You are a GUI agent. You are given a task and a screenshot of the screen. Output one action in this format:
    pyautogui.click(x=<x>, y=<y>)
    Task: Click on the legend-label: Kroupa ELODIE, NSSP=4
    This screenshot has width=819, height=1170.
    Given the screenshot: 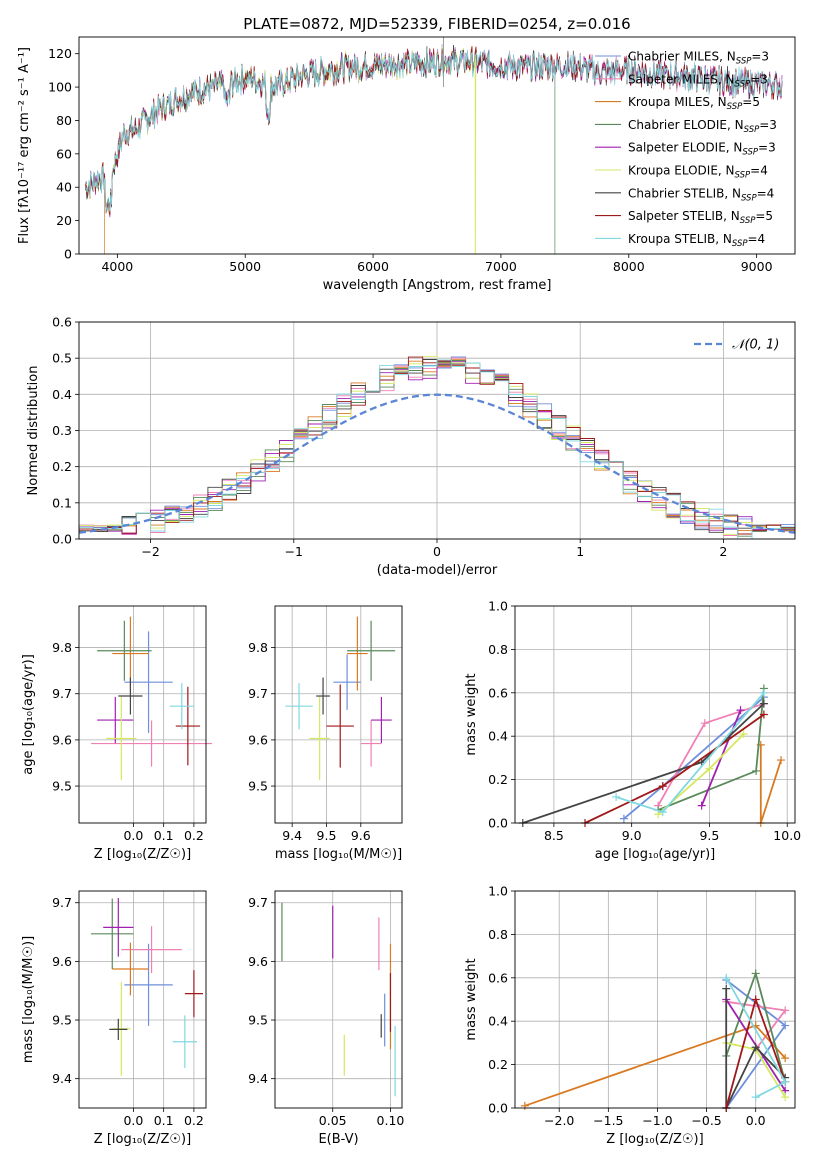 What is the action you would take?
    pyautogui.click(x=698, y=172)
    